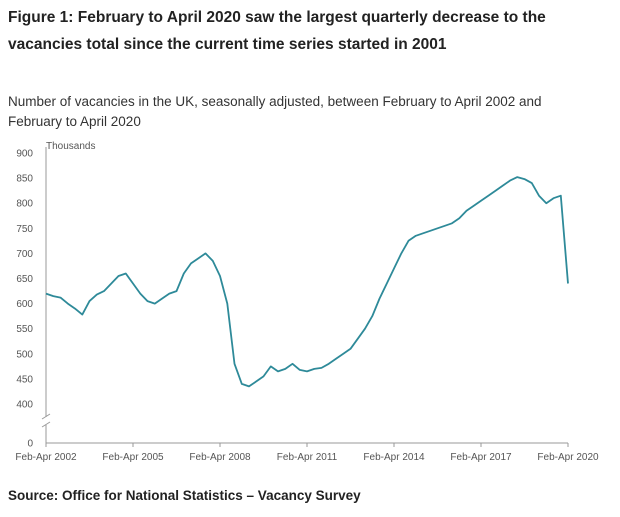 The width and height of the screenshot is (620, 517). I want to click on y-tick-label: 900, so click(24, 154).